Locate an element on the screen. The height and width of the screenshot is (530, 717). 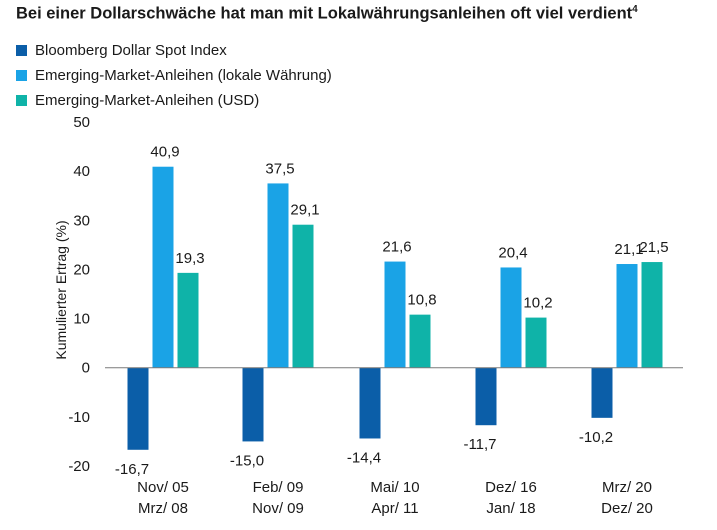
data-label: 20,4 is located at coordinates (512, 252).